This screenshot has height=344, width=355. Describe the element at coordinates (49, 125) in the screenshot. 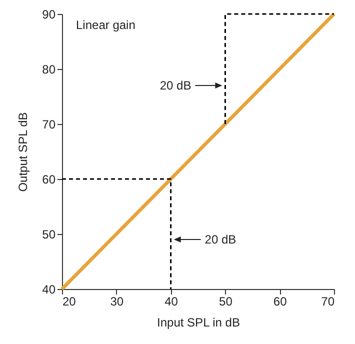

I see `y-tick-label: 70` at that location.